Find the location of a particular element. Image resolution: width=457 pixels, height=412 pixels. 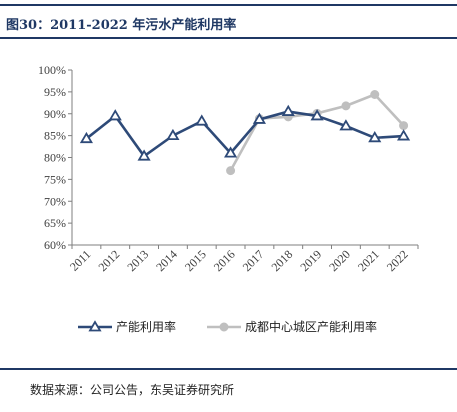

legend-label: 产能利用率 is located at coordinates (146, 326).